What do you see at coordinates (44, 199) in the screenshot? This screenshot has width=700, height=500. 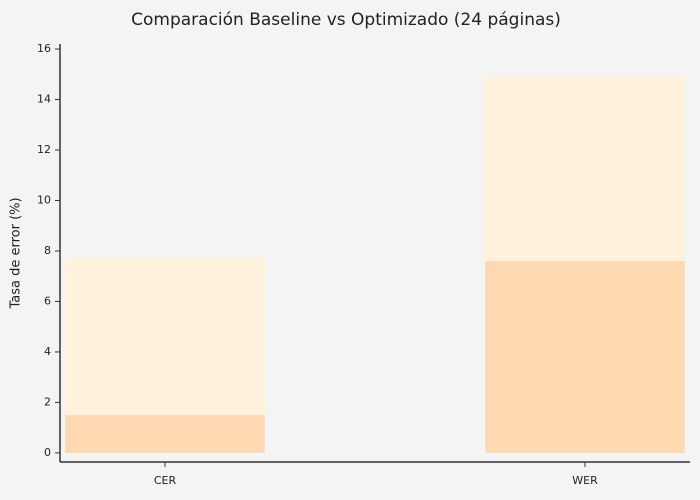 I see `y-tick-label: 10` at bounding box center [44, 199].